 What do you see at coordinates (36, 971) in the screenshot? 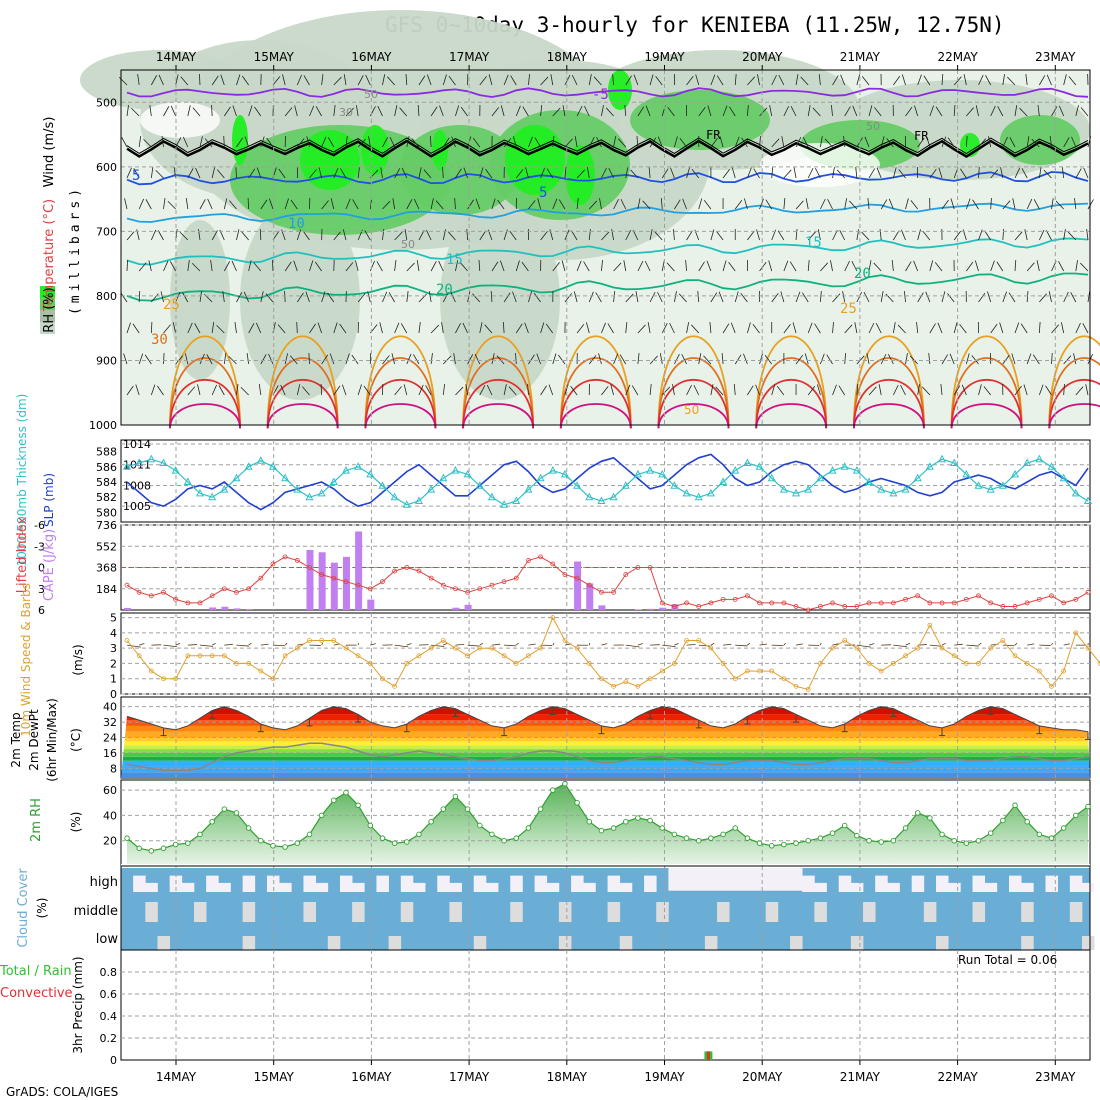
I see `precip-ylabel-total: Total / Rain` at bounding box center [36, 971].